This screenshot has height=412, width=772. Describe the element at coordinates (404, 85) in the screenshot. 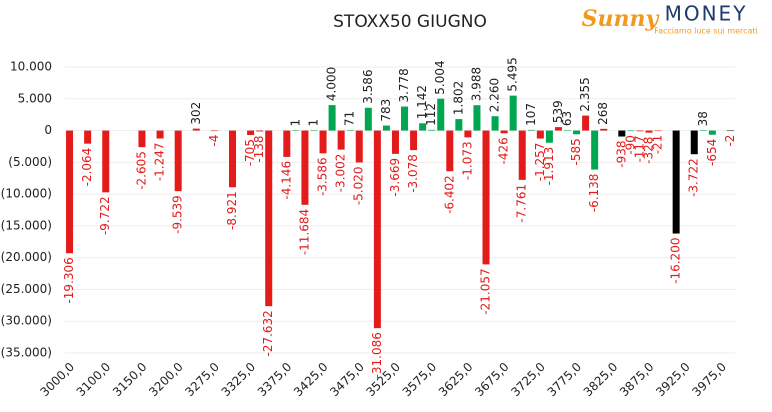

I see `data-label: 3.778` at that location.